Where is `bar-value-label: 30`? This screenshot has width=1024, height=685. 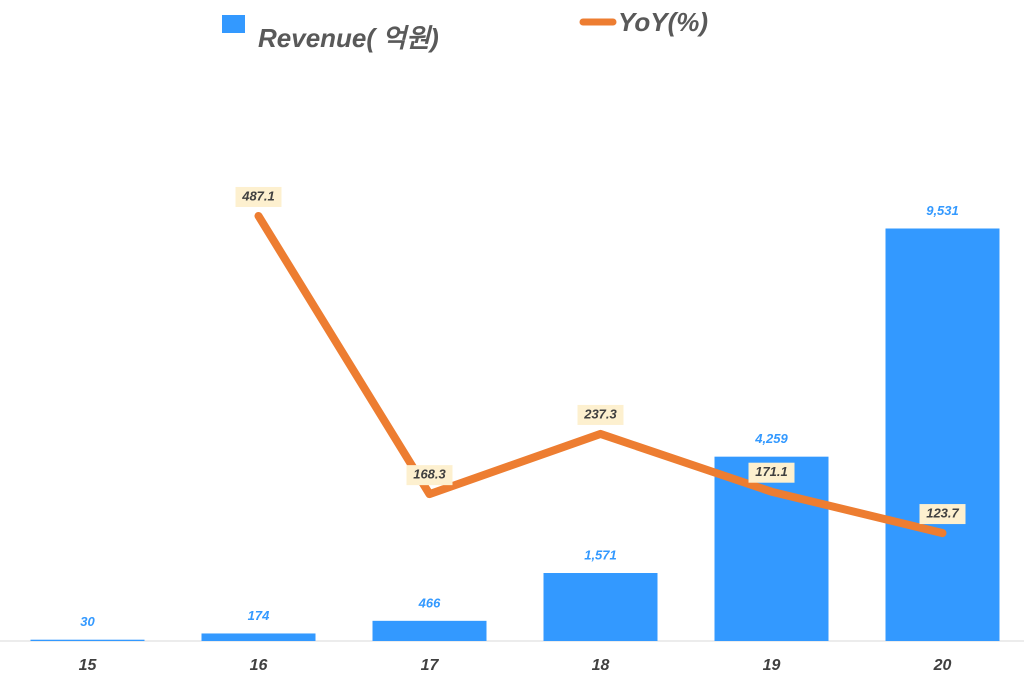
bar-value-label: 30 is located at coordinates (87, 621).